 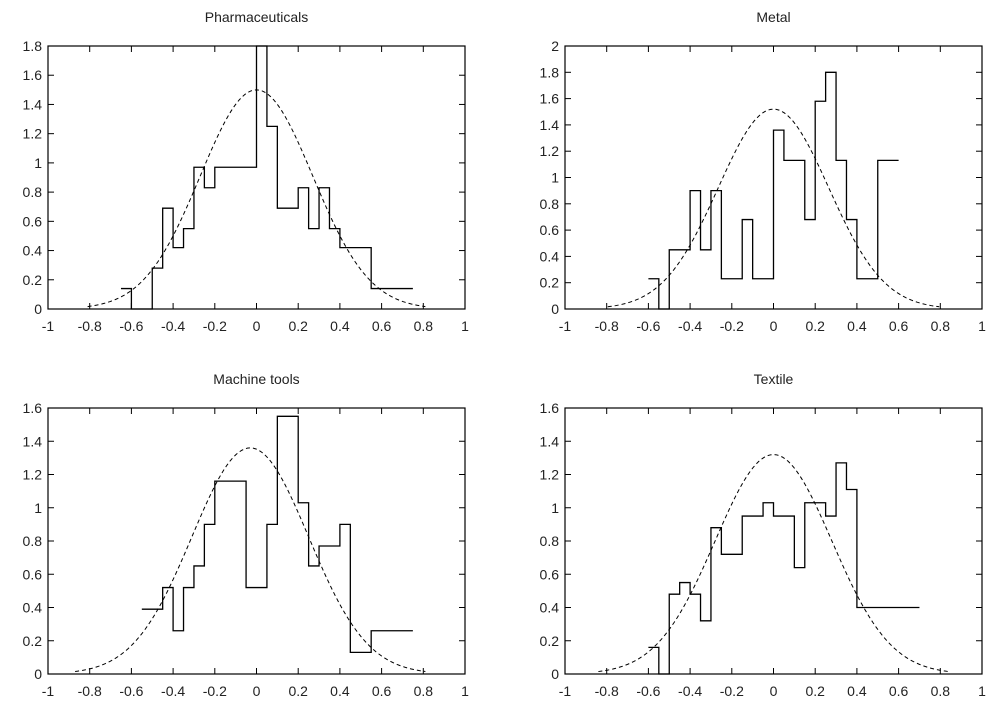 What do you see at coordinates (257, 17) in the screenshot?
I see `chart-title: Pharmaceuticals` at bounding box center [257, 17].